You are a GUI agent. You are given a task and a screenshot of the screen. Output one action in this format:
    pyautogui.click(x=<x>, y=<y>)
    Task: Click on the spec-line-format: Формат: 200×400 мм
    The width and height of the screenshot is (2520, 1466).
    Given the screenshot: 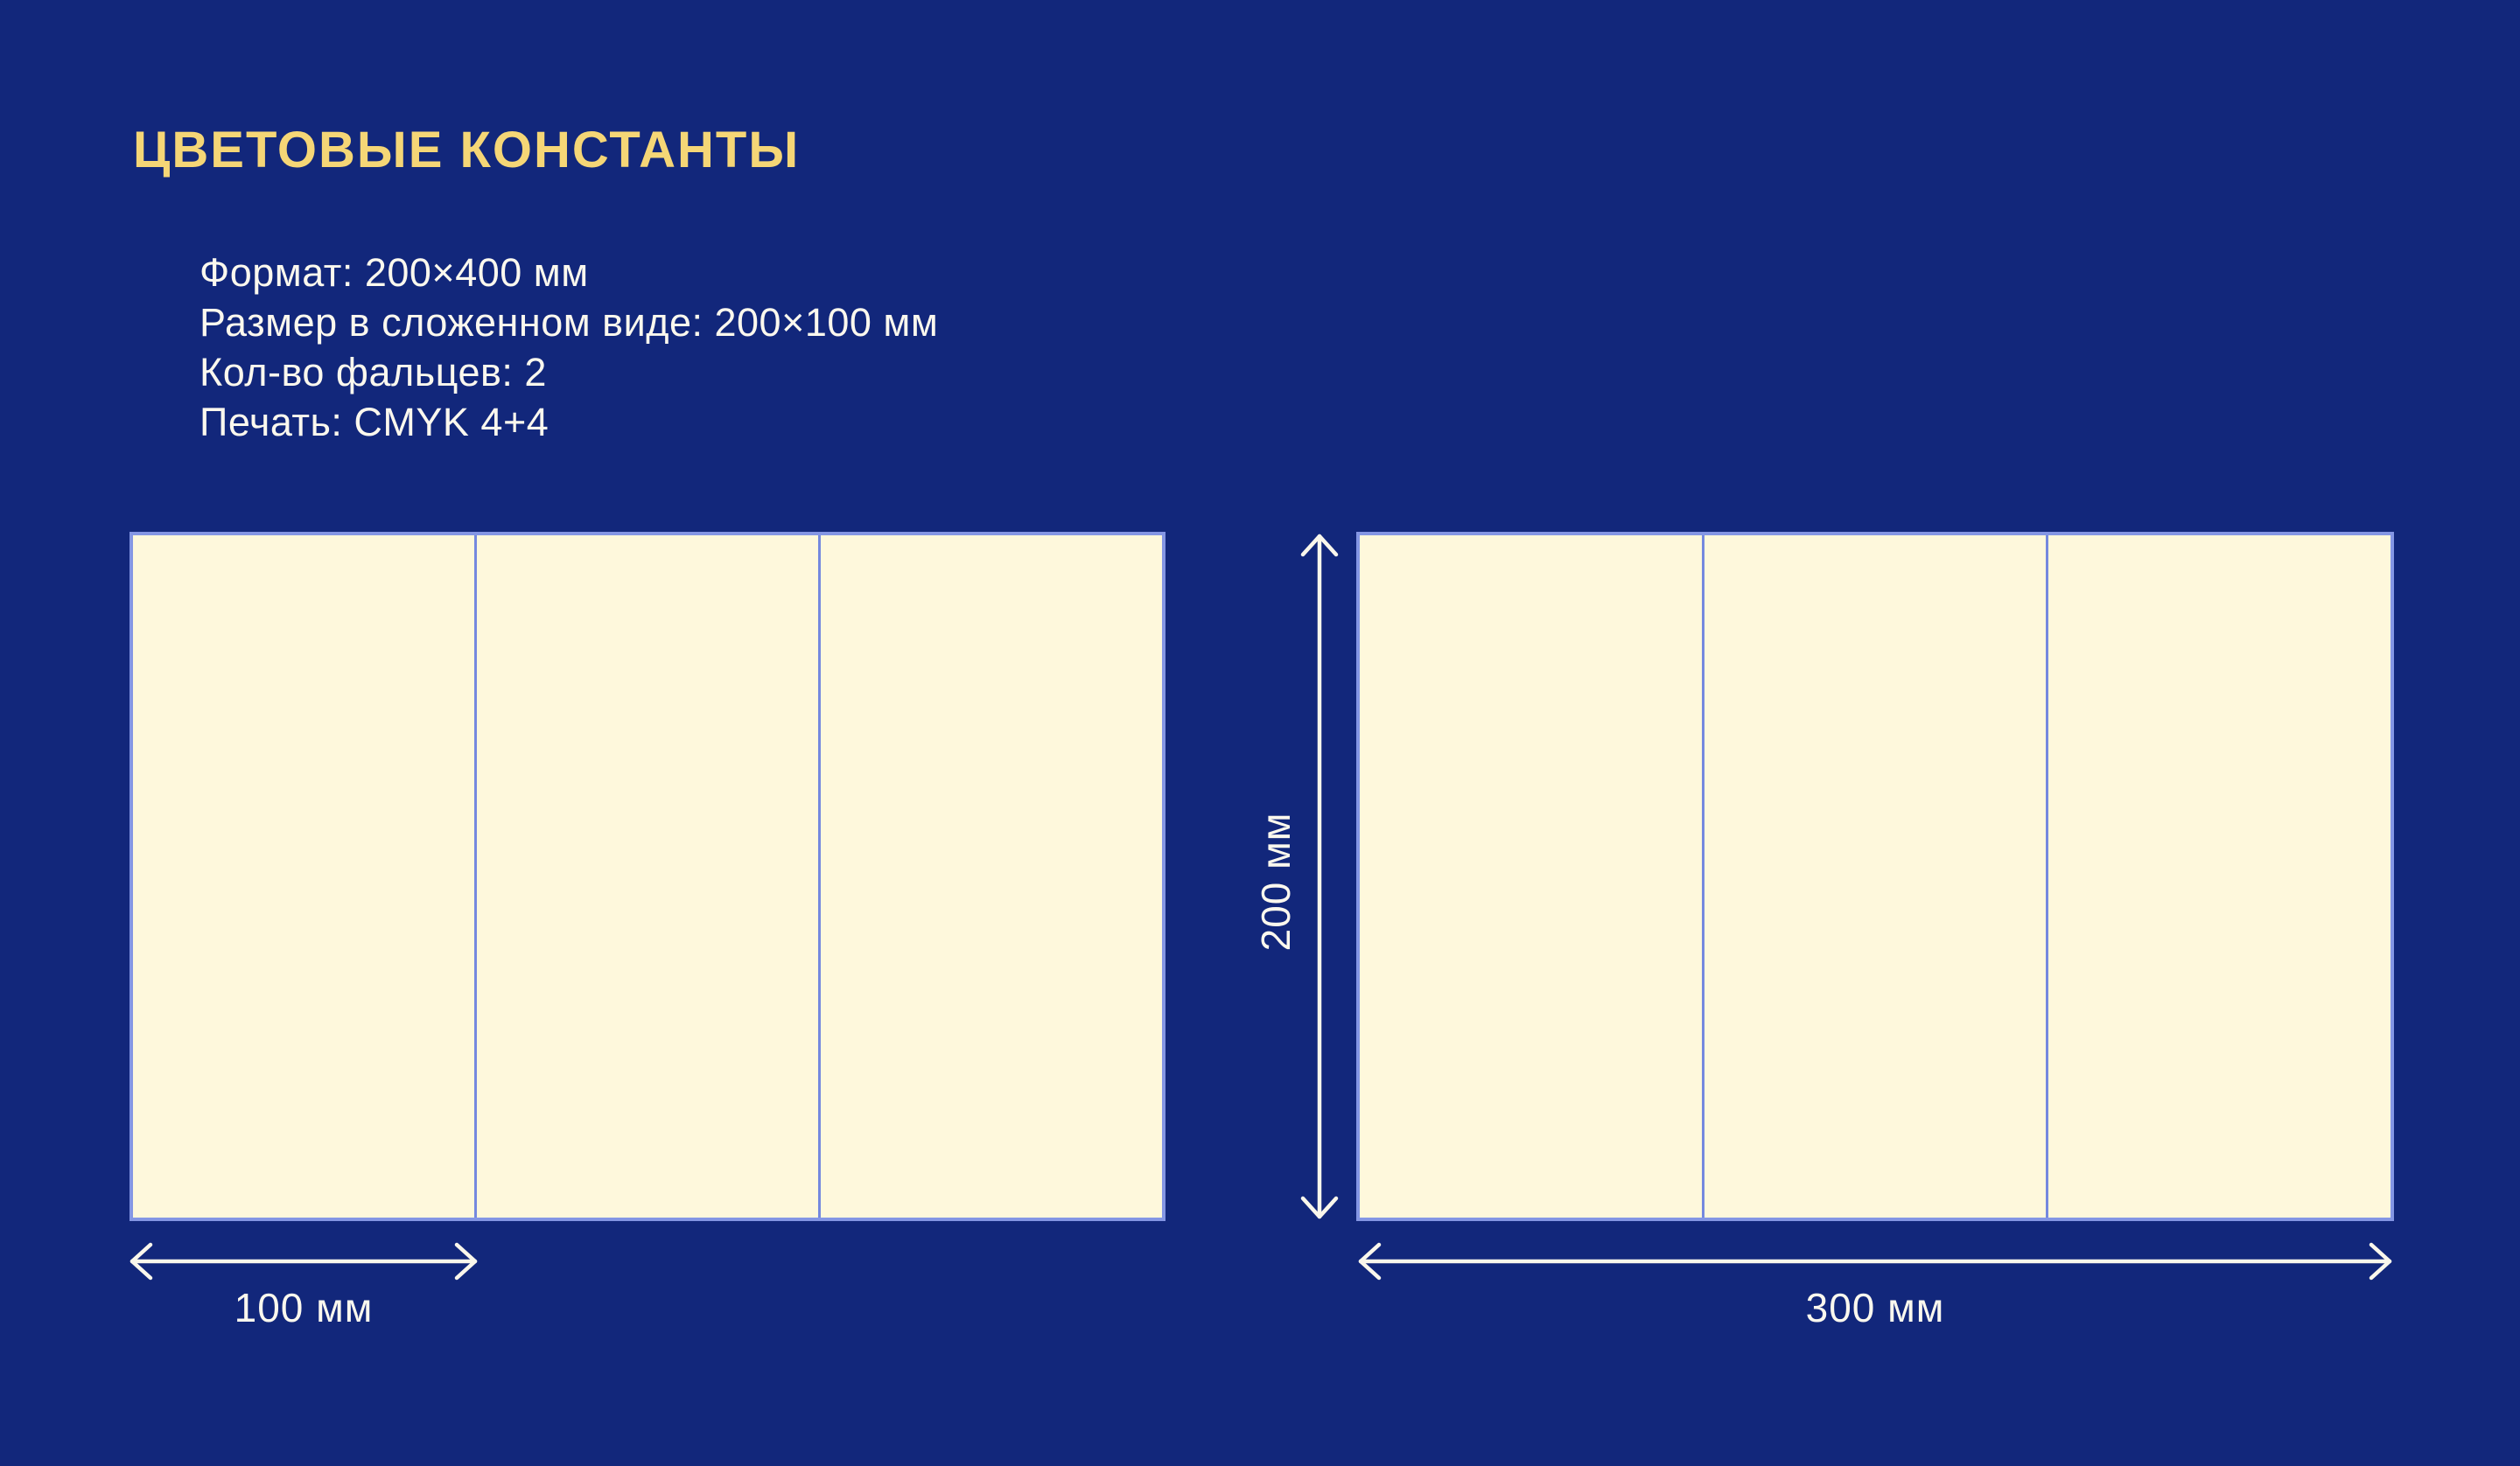 What is the action you would take?
    pyautogui.click(x=394, y=272)
    